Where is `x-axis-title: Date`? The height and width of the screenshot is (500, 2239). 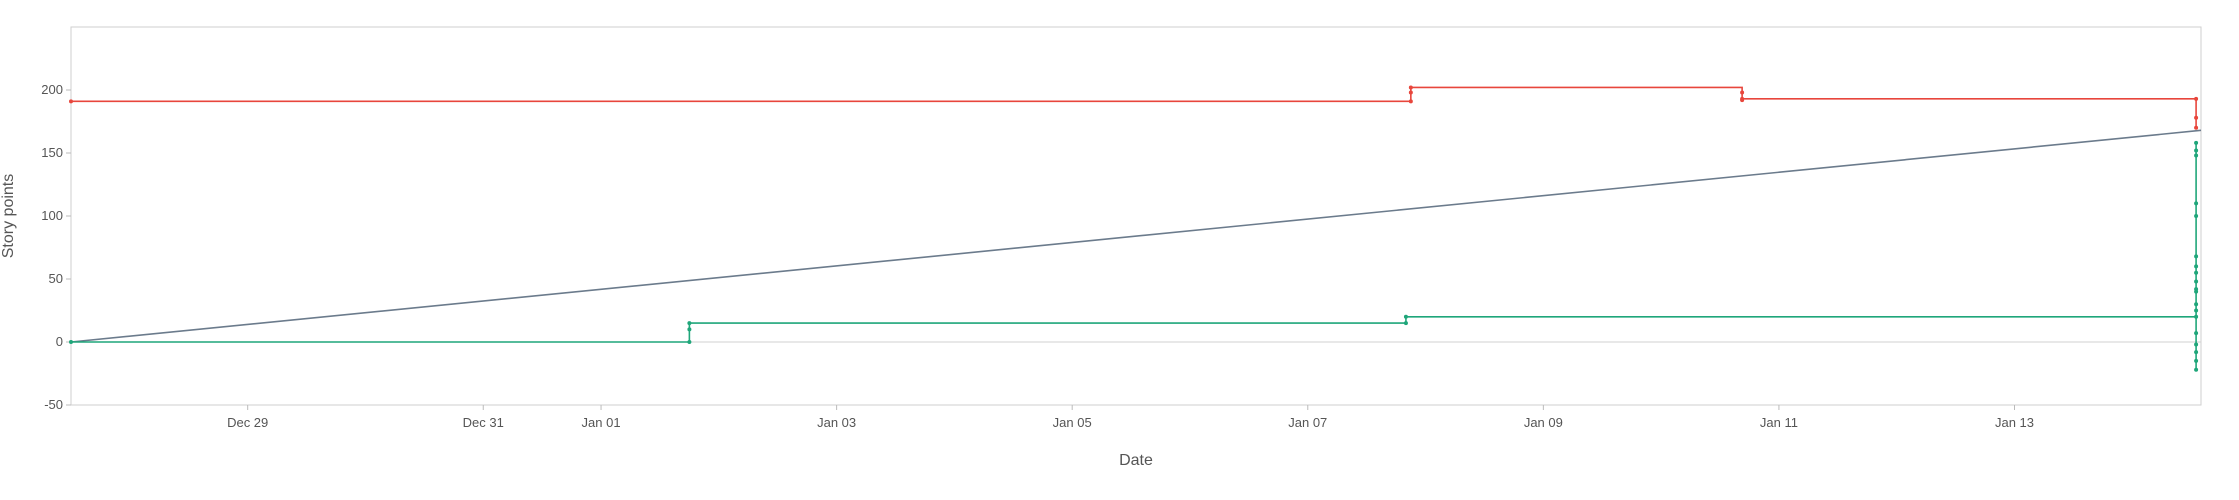 x-axis-title: Date is located at coordinates (1136, 460).